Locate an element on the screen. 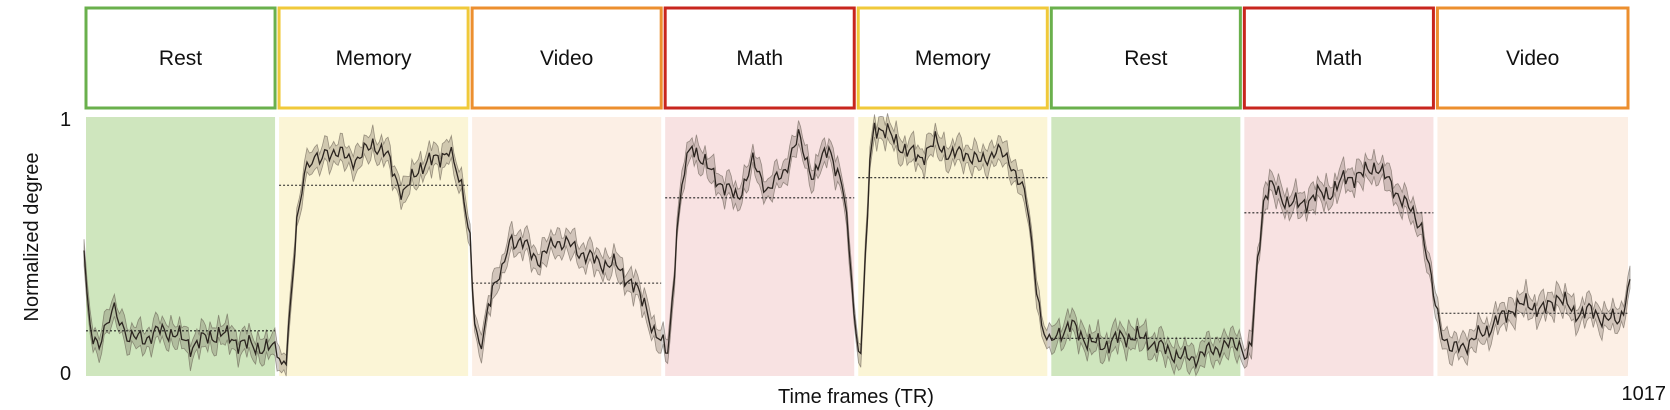 This screenshot has height=410, width=1670. task-label-1: Memory is located at coordinates (374, 58).